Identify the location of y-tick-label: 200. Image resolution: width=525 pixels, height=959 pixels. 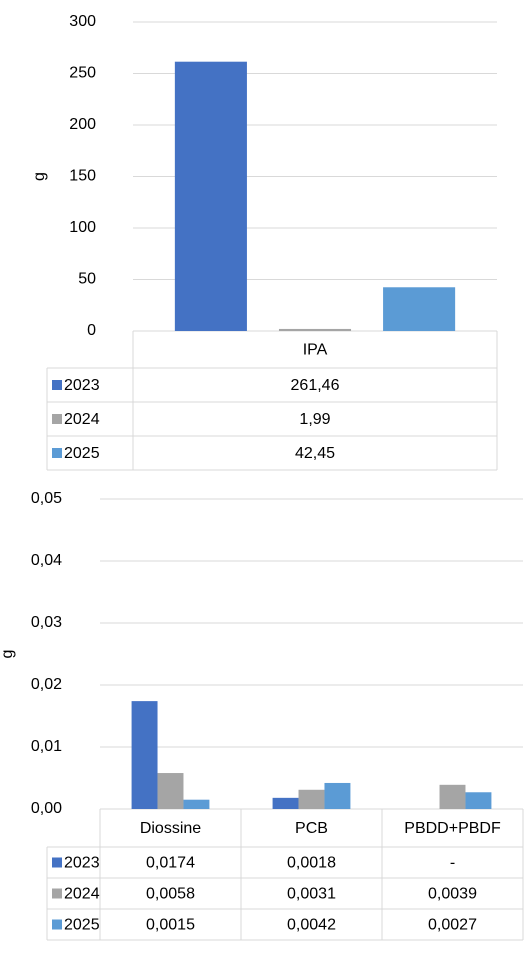
(82, 124).